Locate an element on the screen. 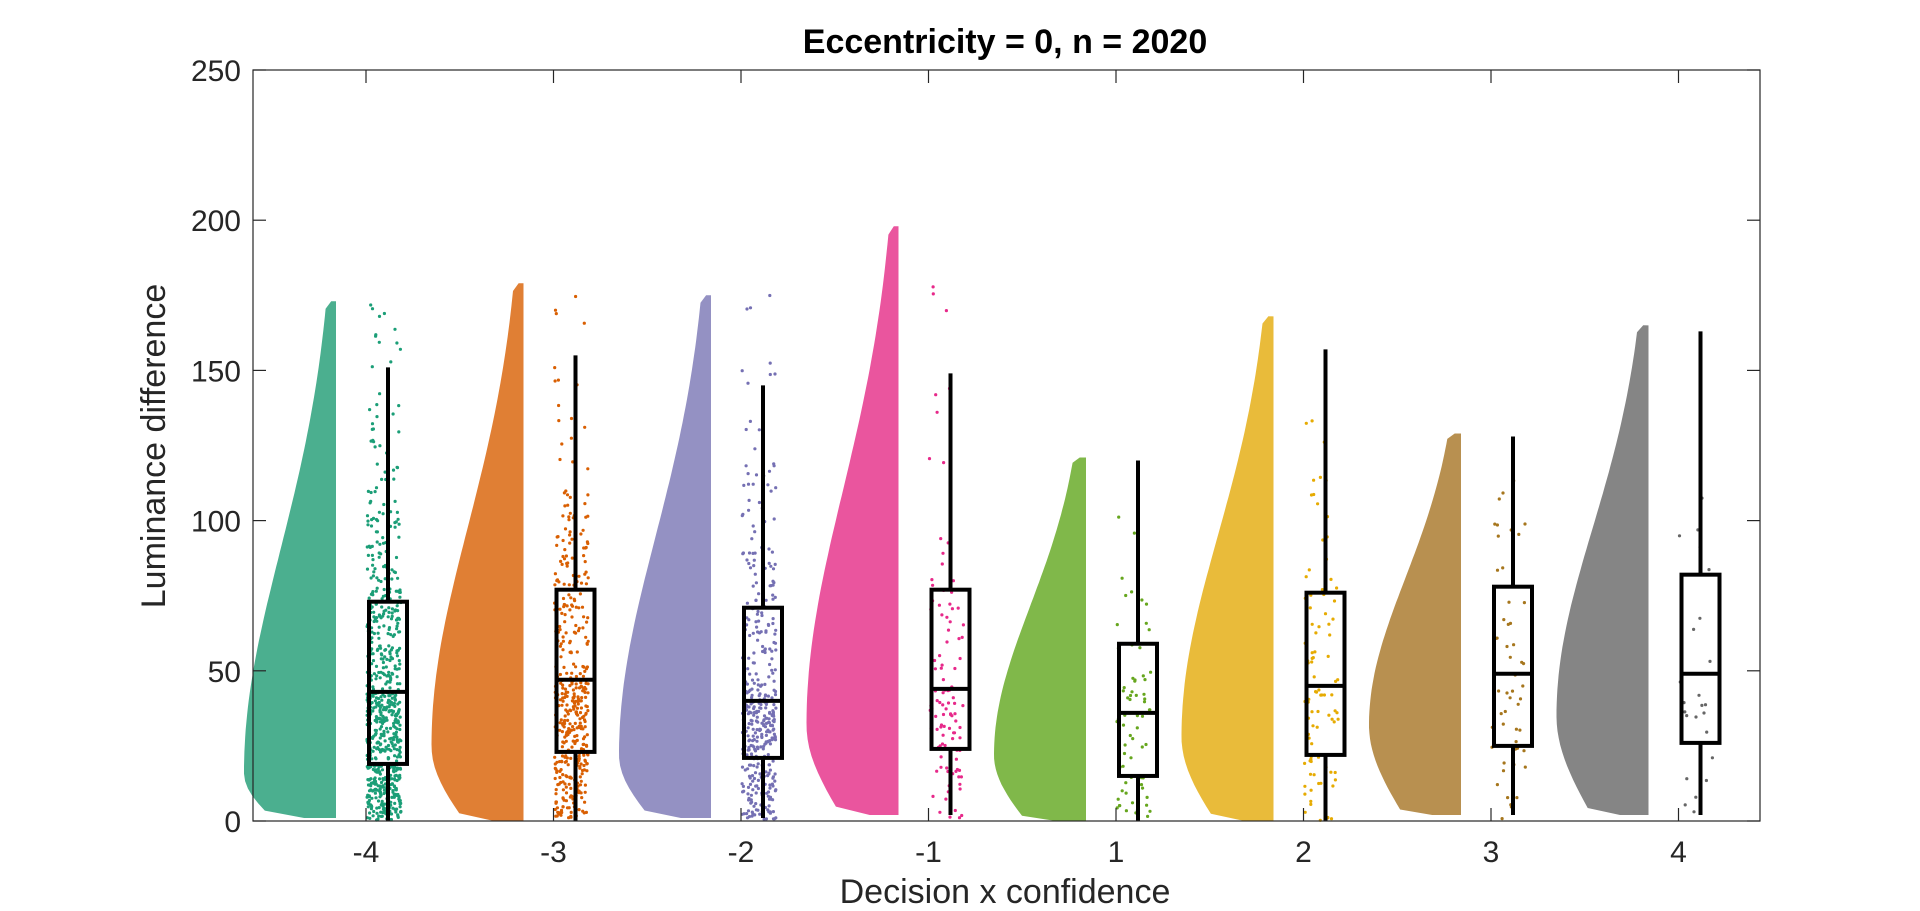  y-tick-label: 200 is located at coordinates (216, 221).